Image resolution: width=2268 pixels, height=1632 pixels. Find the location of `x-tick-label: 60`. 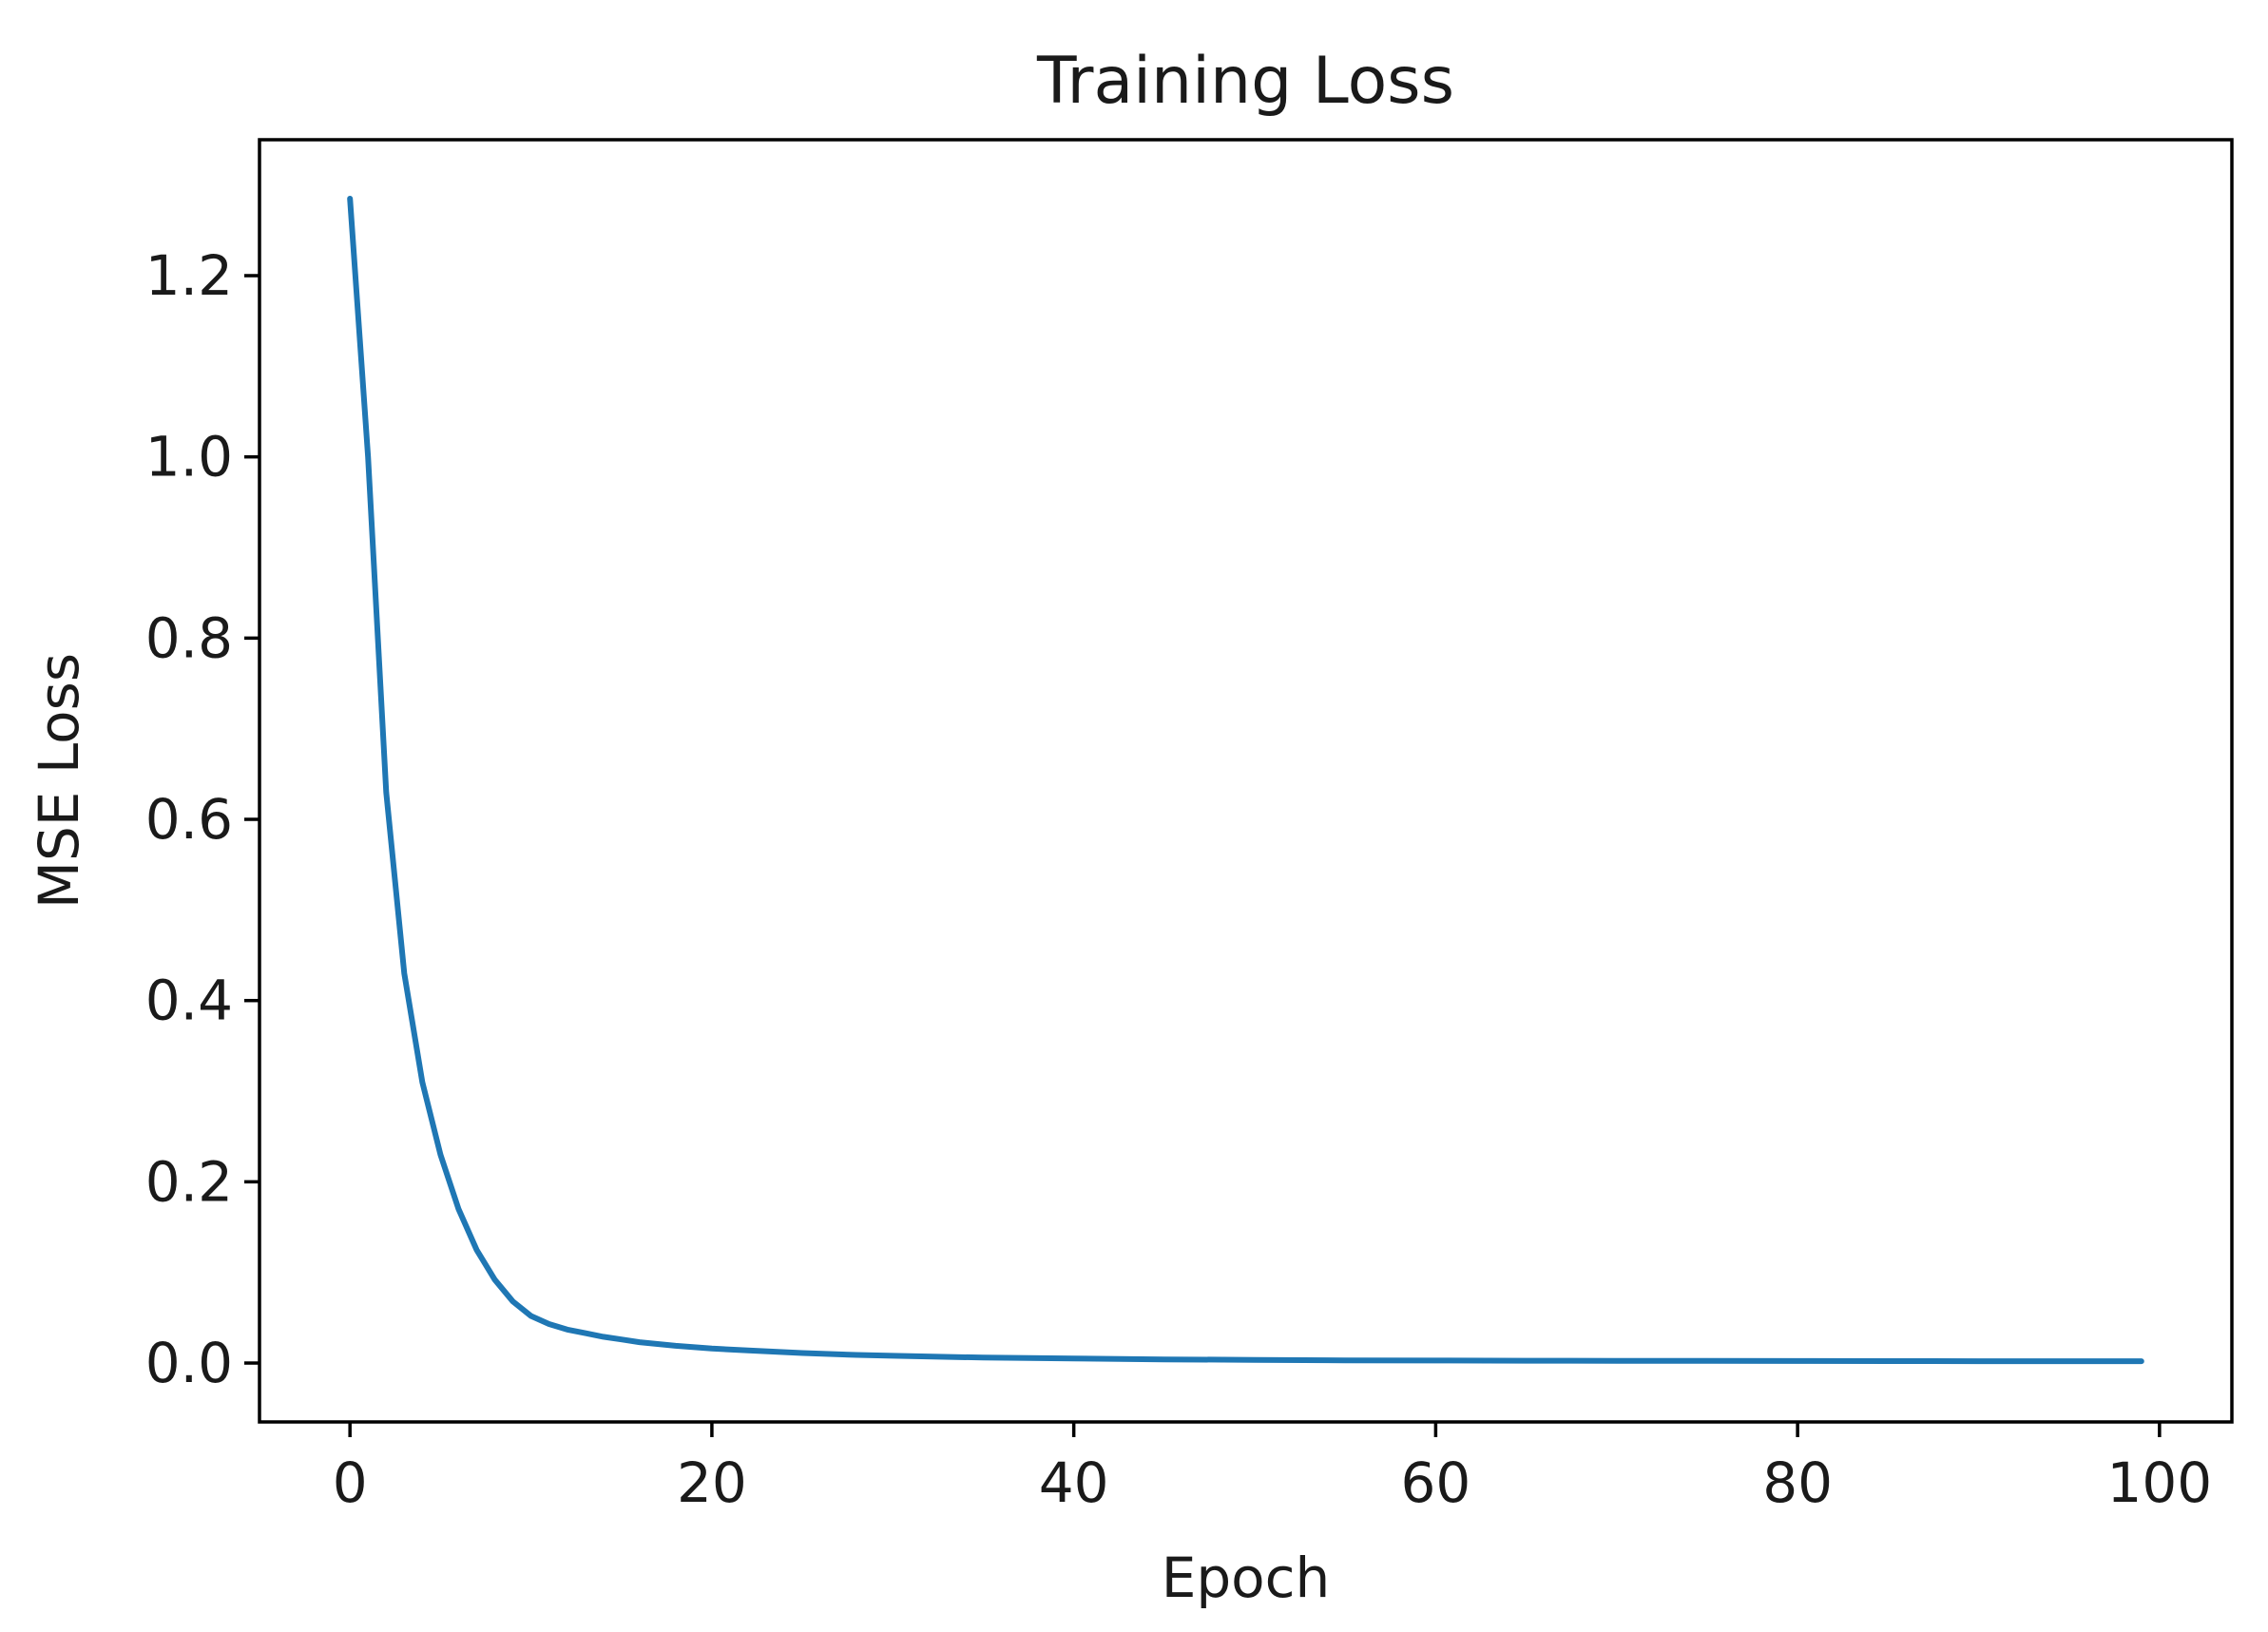

x-tick-label: 60 is located at coordinates (1435, 1482).